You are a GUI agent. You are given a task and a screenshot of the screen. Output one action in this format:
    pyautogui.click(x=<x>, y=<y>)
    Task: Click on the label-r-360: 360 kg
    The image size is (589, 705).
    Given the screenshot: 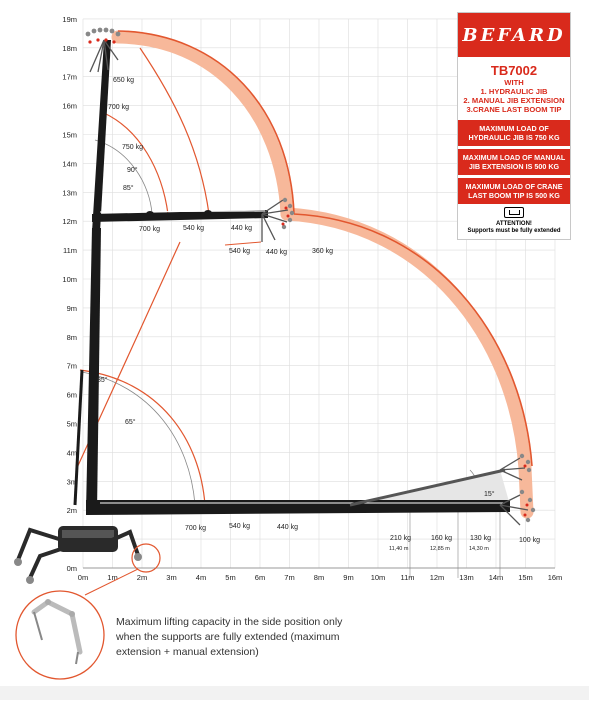 What is the action you would take?
    pyautogui.click(x=322, y=251)
    